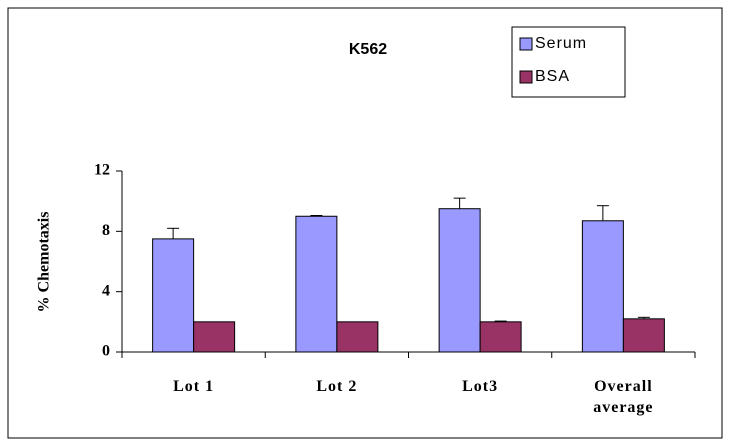  I want to click on y-tick-label: 12, so click(102, 170).